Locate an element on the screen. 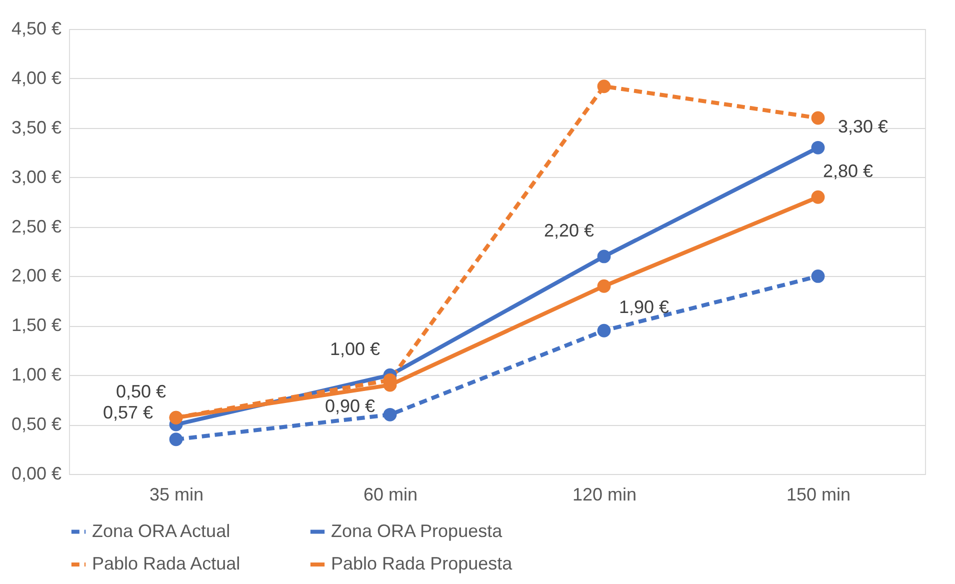 Image resolution: width=955 pixels, height=584 pixels. y-tick-label: 4,50 € is located at coordinates (36, 28).